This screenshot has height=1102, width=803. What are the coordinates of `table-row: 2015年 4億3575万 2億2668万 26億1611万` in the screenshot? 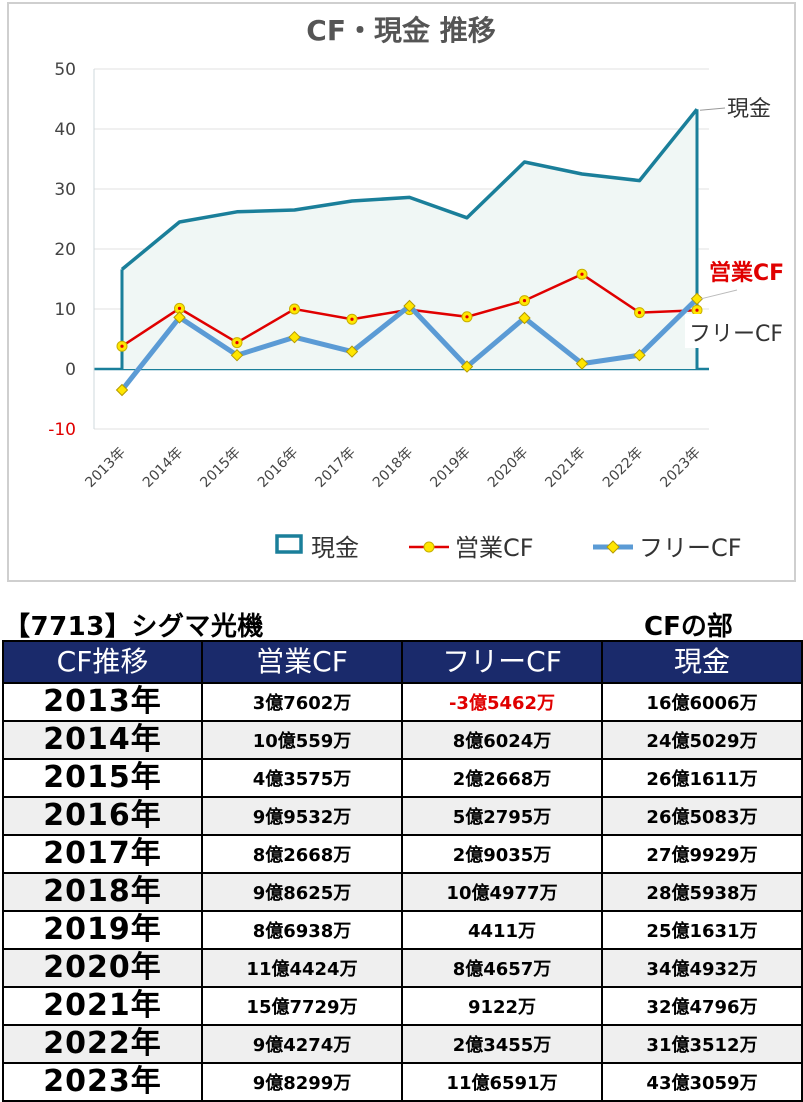 It's located at (402, 778).